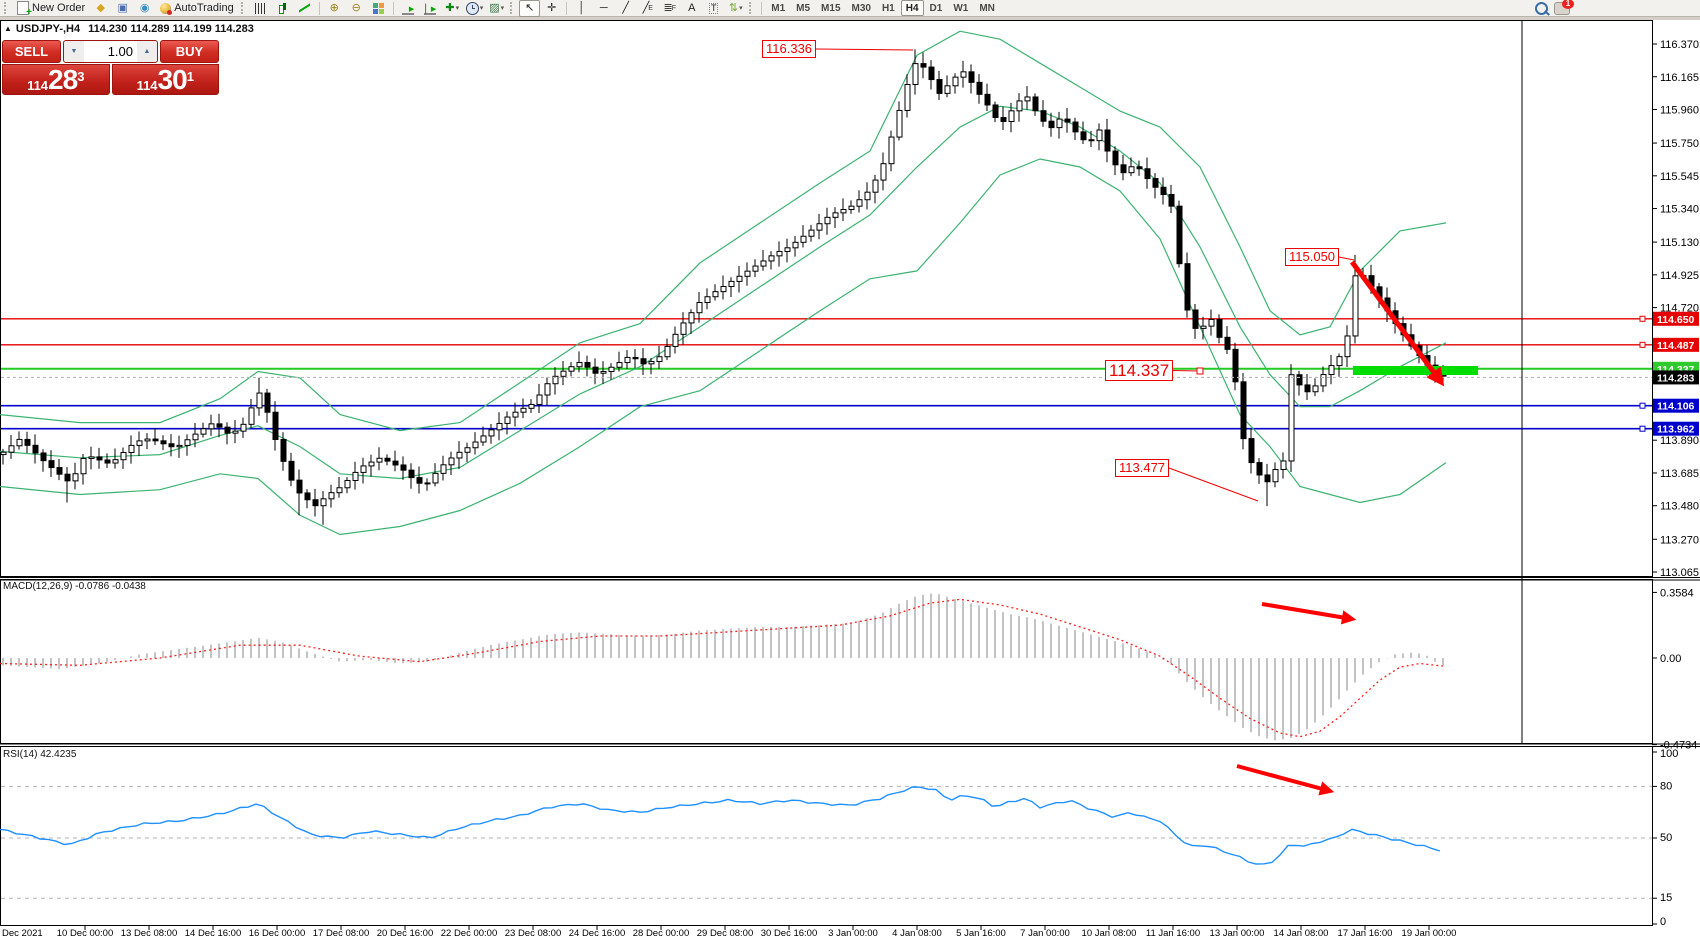 The height and width of the screenshot is (940, 1700). I want to click on arrows-icon: ⇅ ▾, so click(735, 8).